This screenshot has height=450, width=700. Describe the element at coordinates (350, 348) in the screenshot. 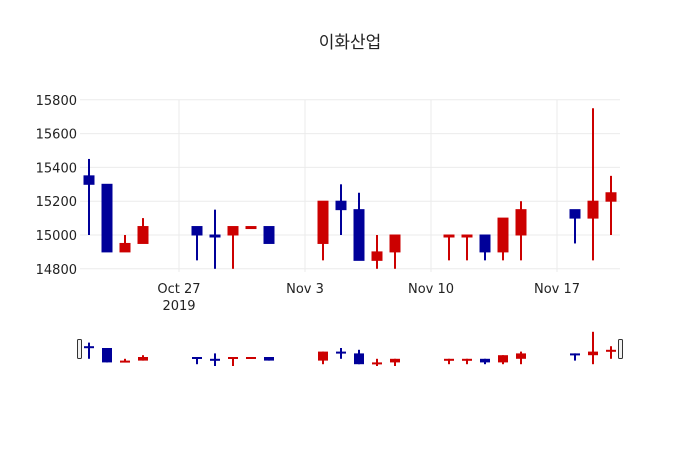

I see `range-slider` at that location.